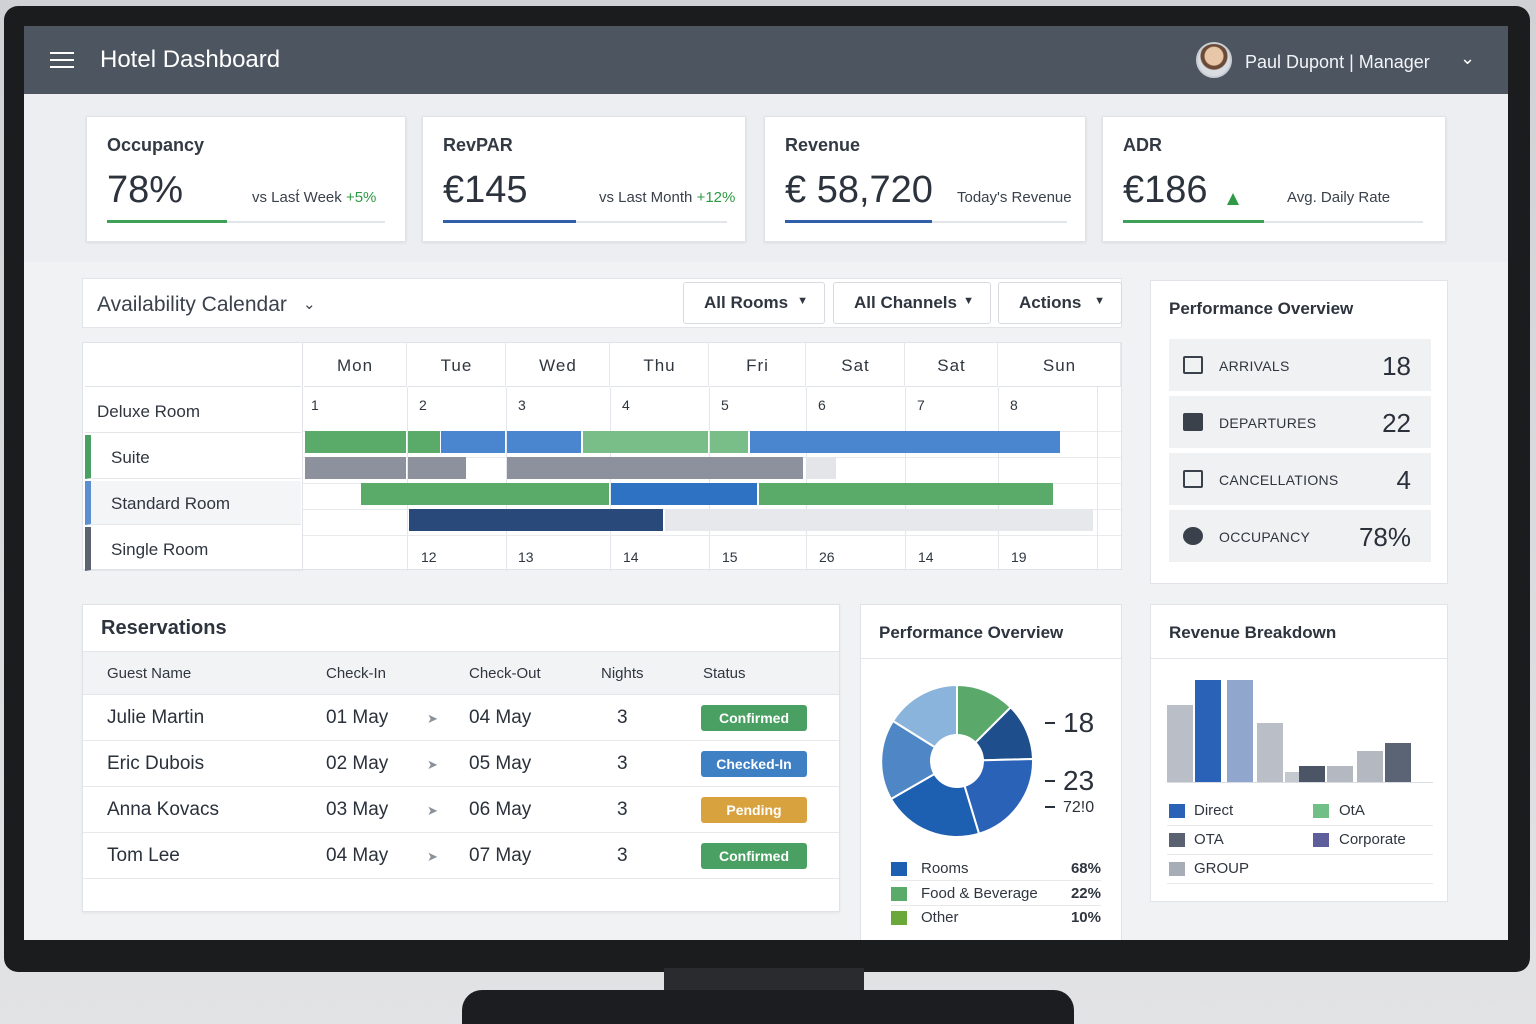 The image size is (1536, 1024). I want to click on legend-label: OTA, so click(1209, 839).